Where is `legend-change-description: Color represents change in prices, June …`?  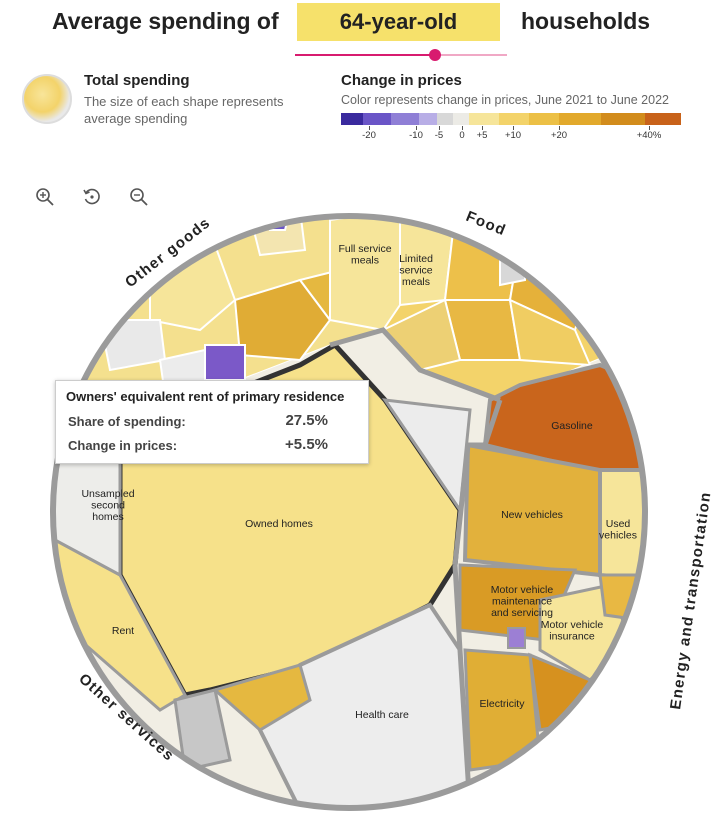
legend-change-description: Color represents change in prices, June … is located at coordinates (505, 100).